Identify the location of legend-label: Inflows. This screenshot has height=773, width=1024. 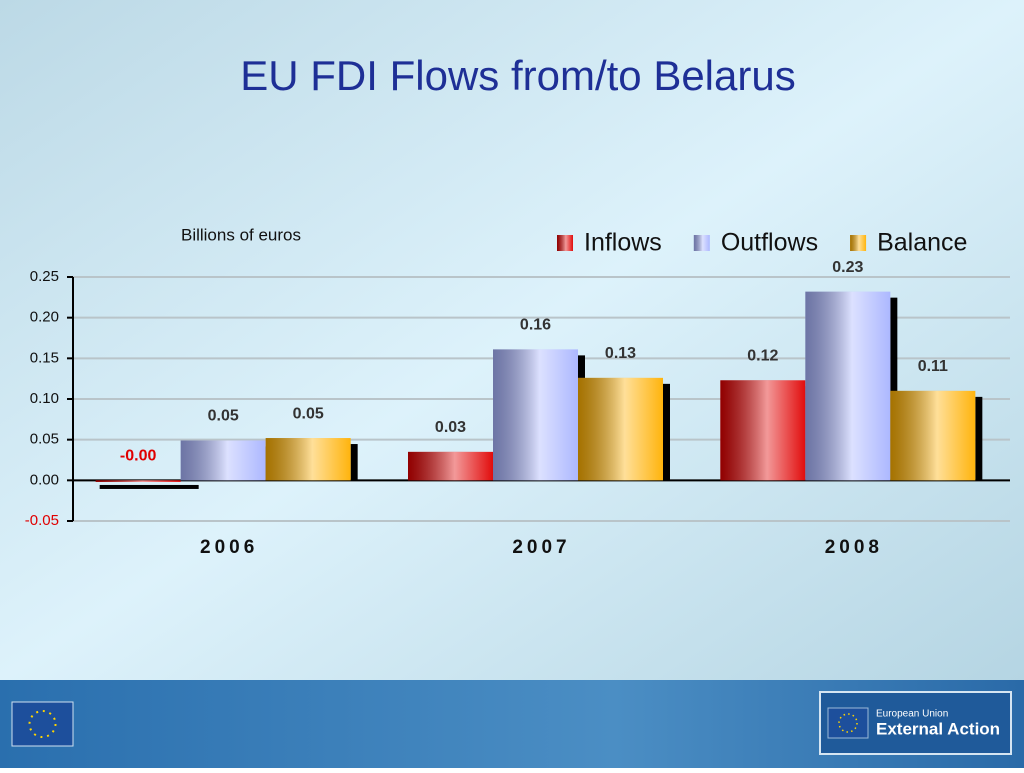
(623, 243).